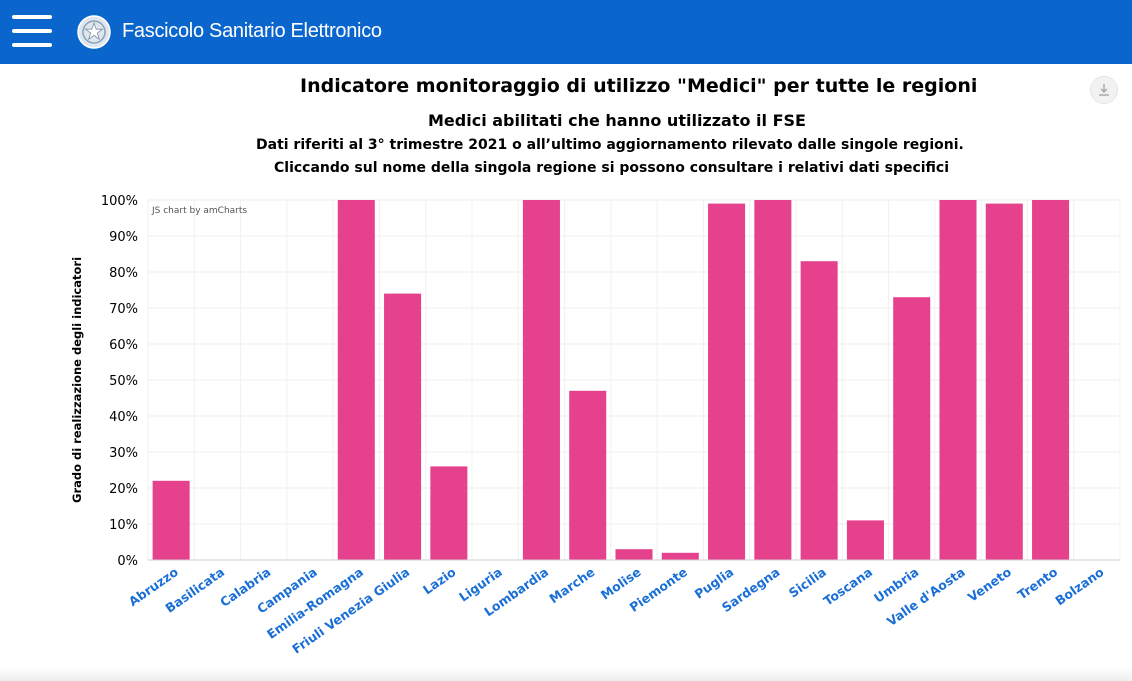  Describe the element at coordinates (571, 585) in the screenshot. I see `category-label: Marche` at that location.